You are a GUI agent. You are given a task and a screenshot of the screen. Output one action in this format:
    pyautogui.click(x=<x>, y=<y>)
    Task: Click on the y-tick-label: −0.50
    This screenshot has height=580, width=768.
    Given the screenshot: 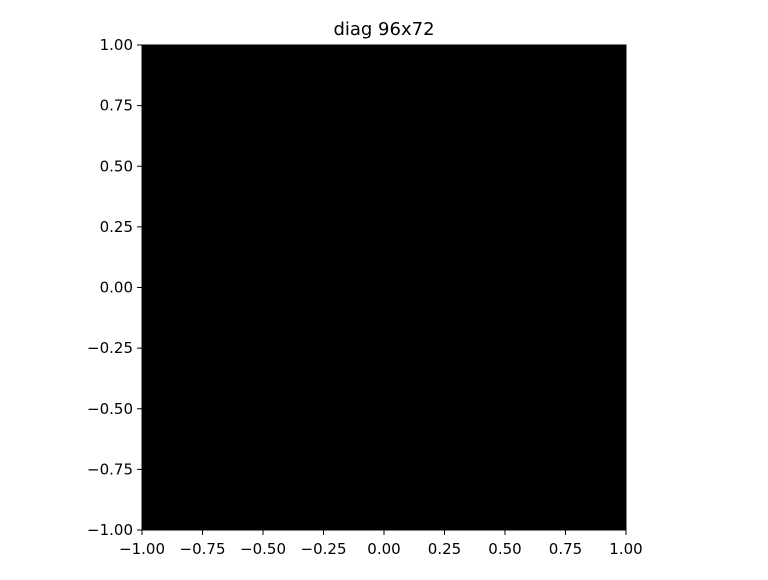 What is the action you would take?
    pyautogui.click(x=110, y=409)
    